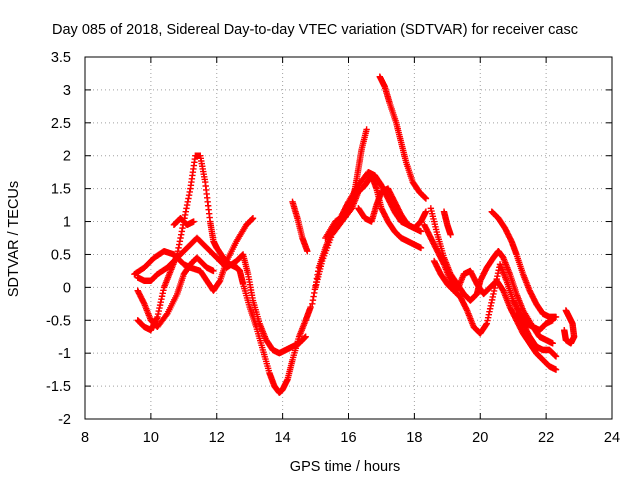  What do you see at coordinates (612, 438) in the screenshot?
I see `x-tick-label: 24` at bounding box center [612, 438].